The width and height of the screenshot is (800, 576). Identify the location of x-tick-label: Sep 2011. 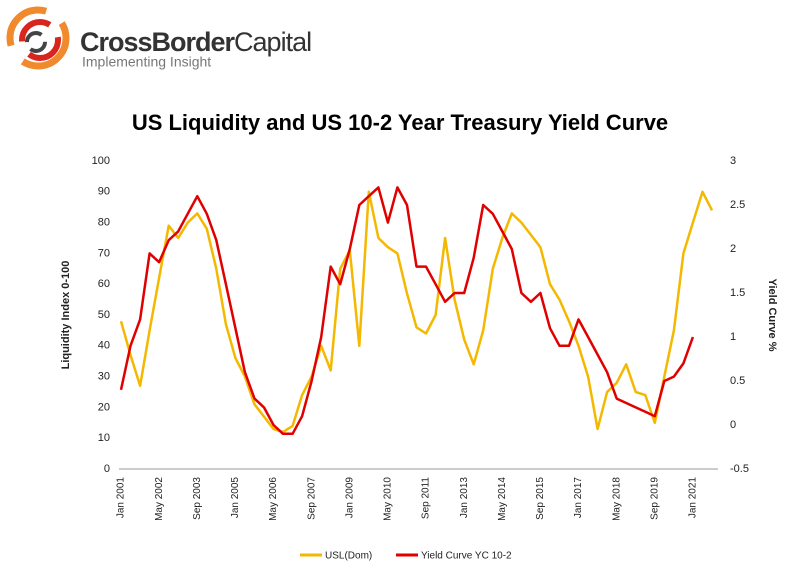
(426, 498).